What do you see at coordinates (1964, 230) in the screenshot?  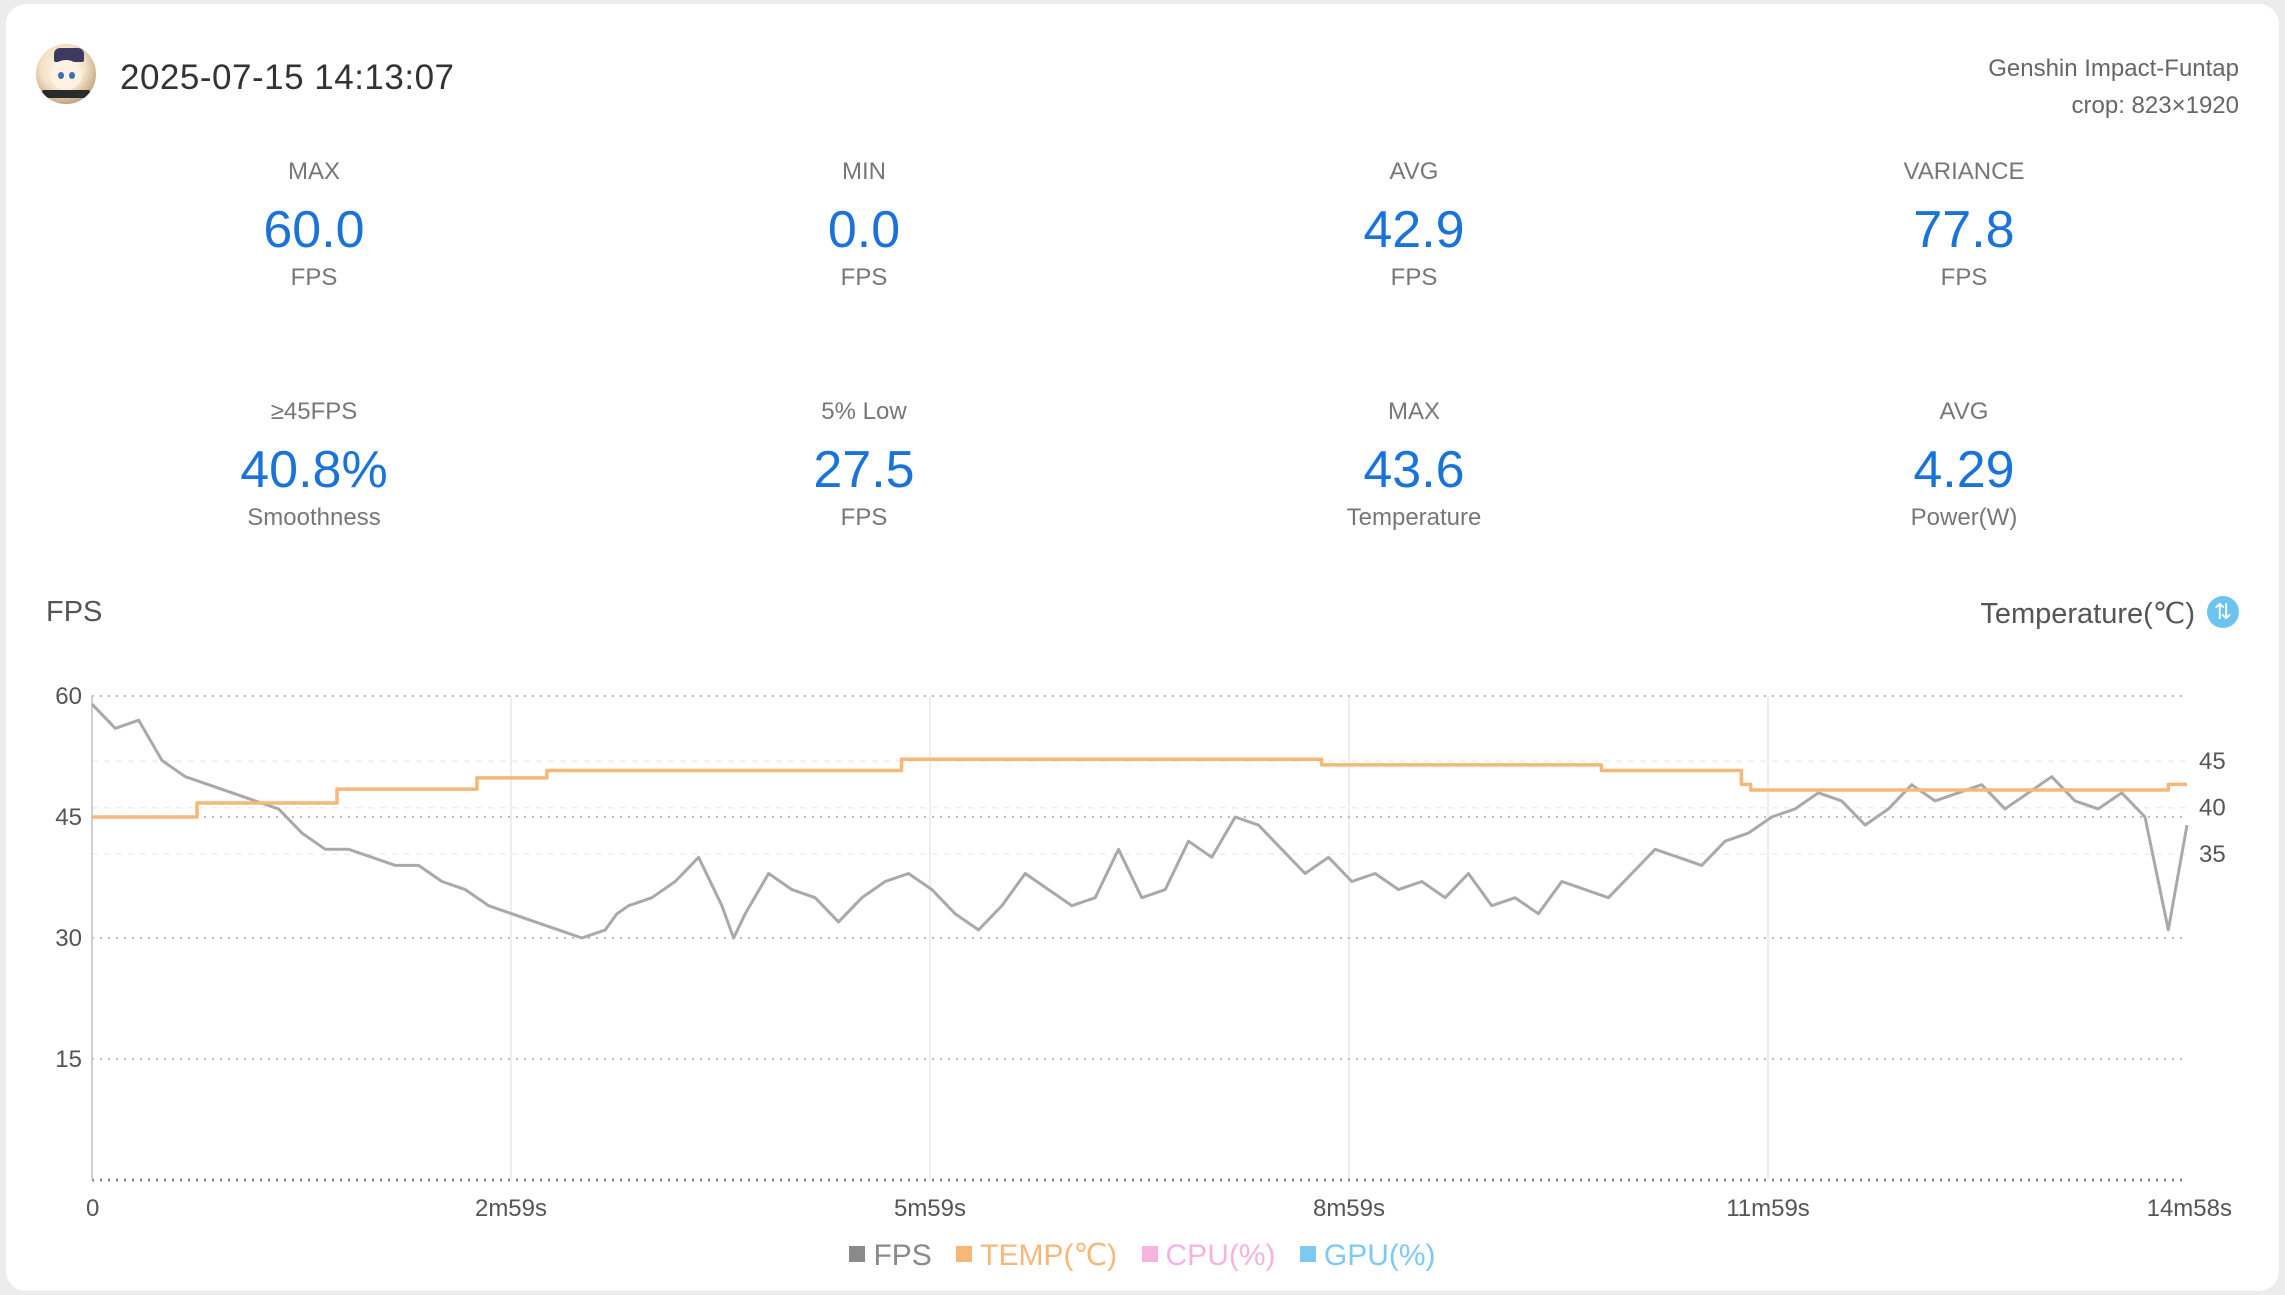 I see `stat-value: 77.8` at bounding box center [1964, 230].